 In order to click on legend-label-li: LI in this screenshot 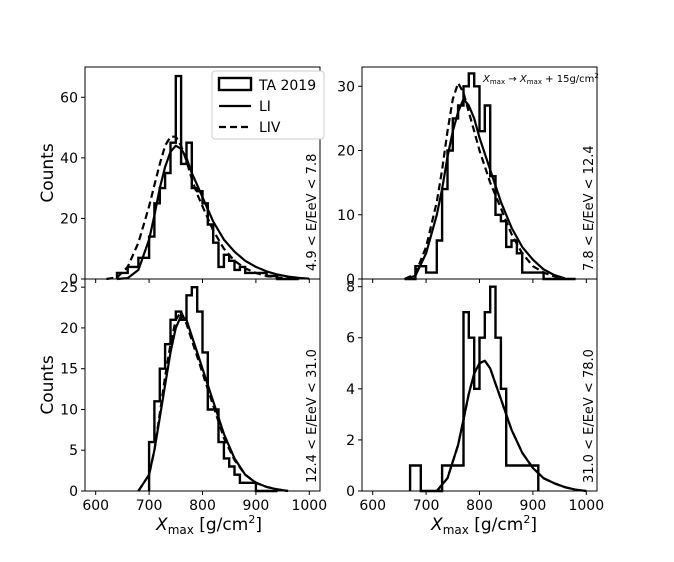, I will do `click(265, 107)`.